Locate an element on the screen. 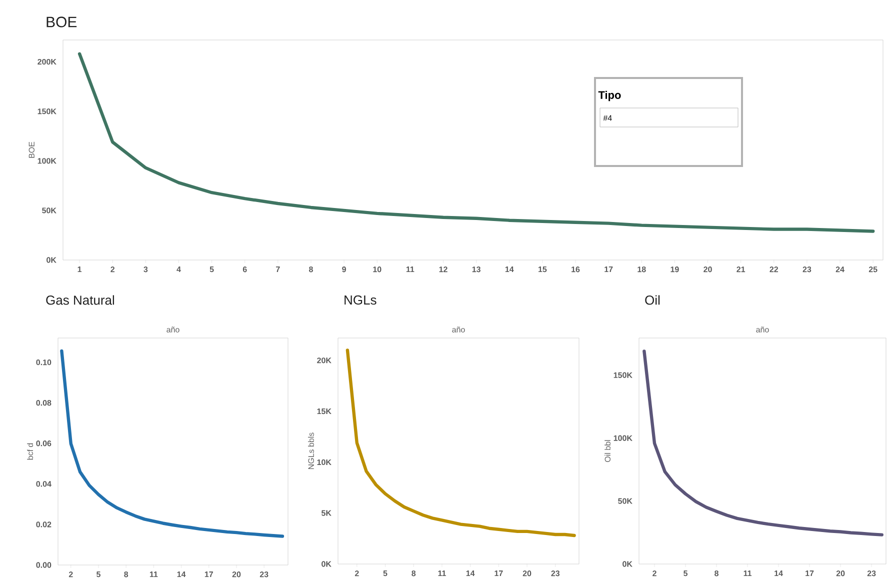 This screenshot has height=578, width=888. y-tick-label: 5K is located at coordinates (326, 513).